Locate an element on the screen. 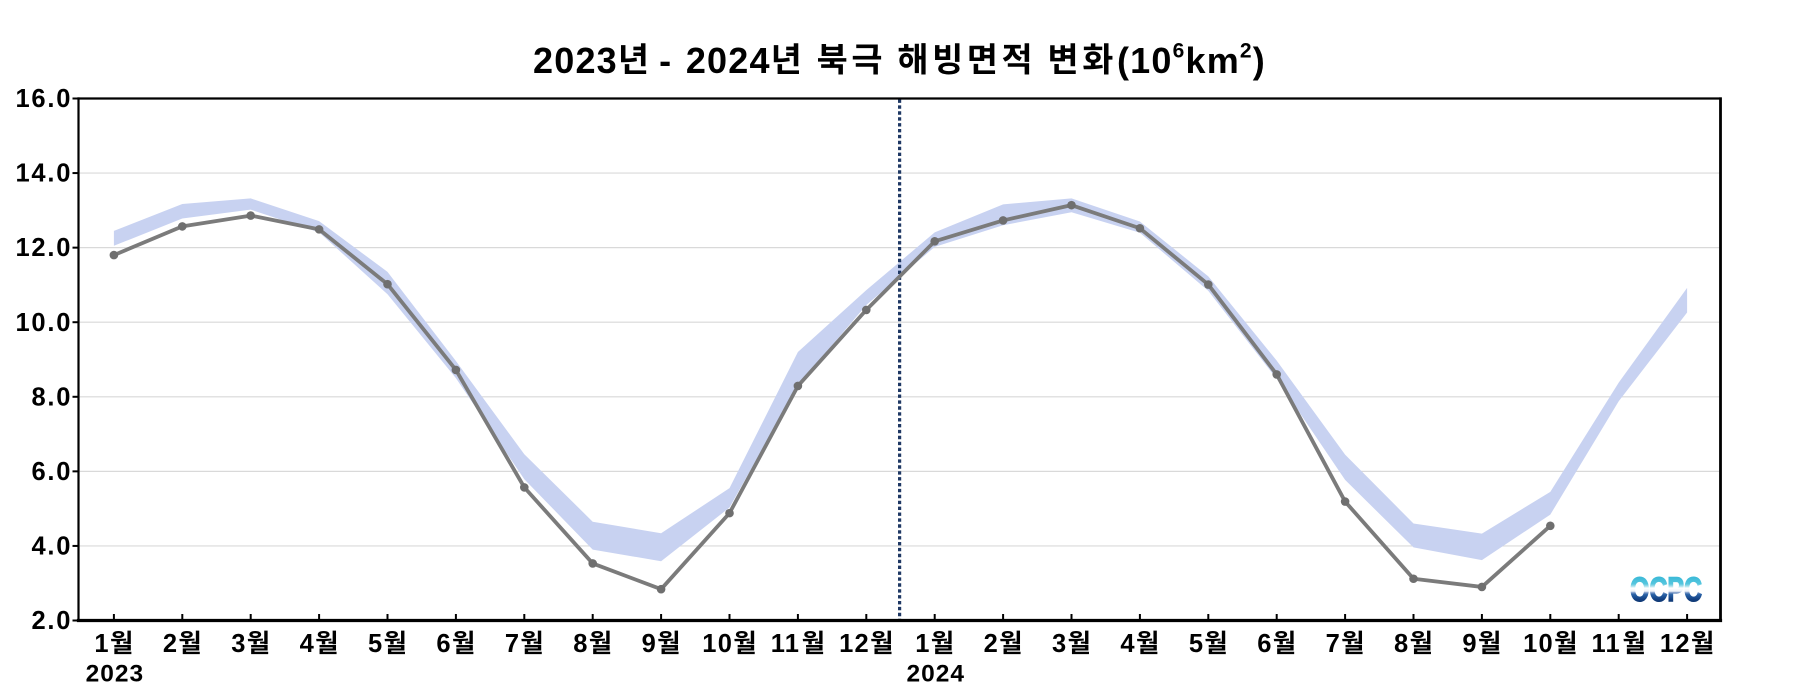  svg-text: (10 is located at coordinates (1145, 60).